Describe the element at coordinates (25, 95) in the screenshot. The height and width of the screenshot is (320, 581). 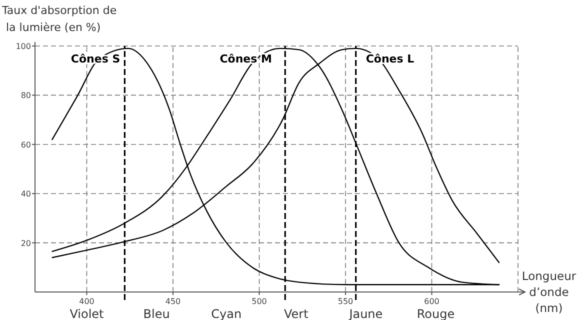
I see `y-tick-label: 80` at that location.